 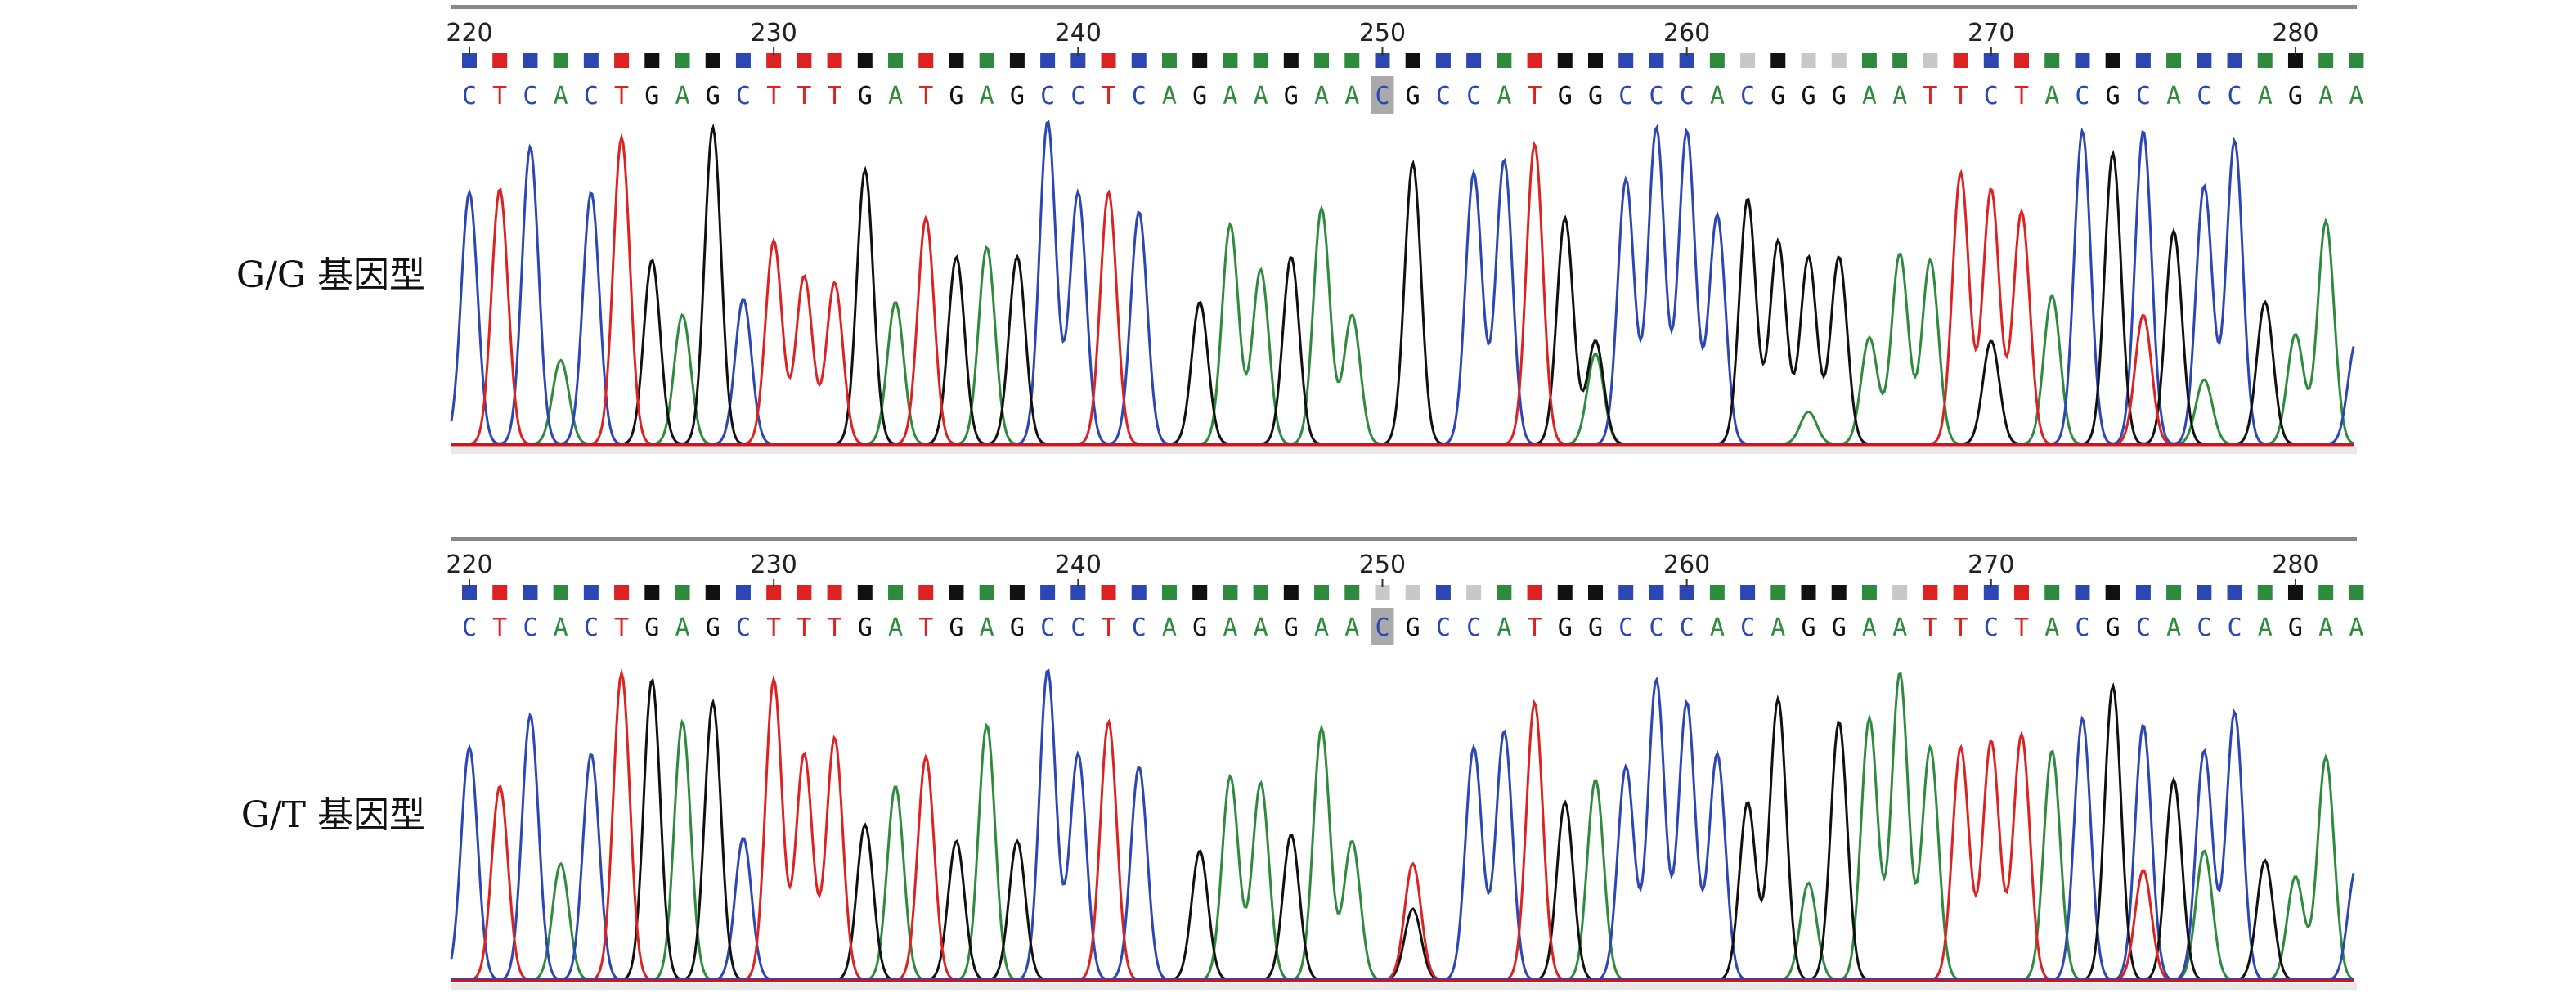 What do you see at coordinates (1687, 565) in the screenshot?
I see `tick-label: 260` at bounding box center [1687, 565].